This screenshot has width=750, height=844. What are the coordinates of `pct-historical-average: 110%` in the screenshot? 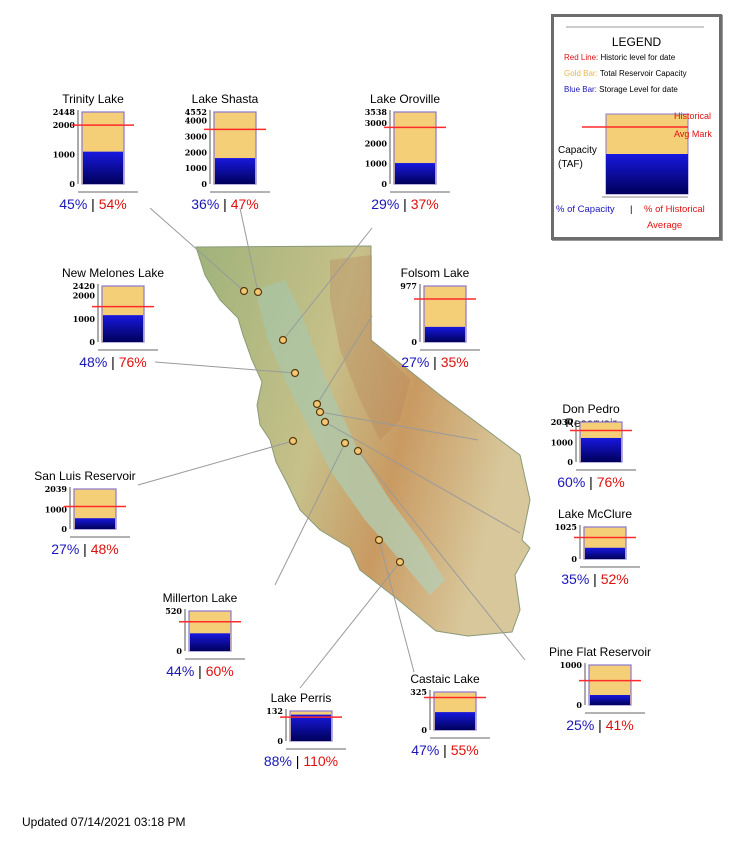 It's located at (321, 761).